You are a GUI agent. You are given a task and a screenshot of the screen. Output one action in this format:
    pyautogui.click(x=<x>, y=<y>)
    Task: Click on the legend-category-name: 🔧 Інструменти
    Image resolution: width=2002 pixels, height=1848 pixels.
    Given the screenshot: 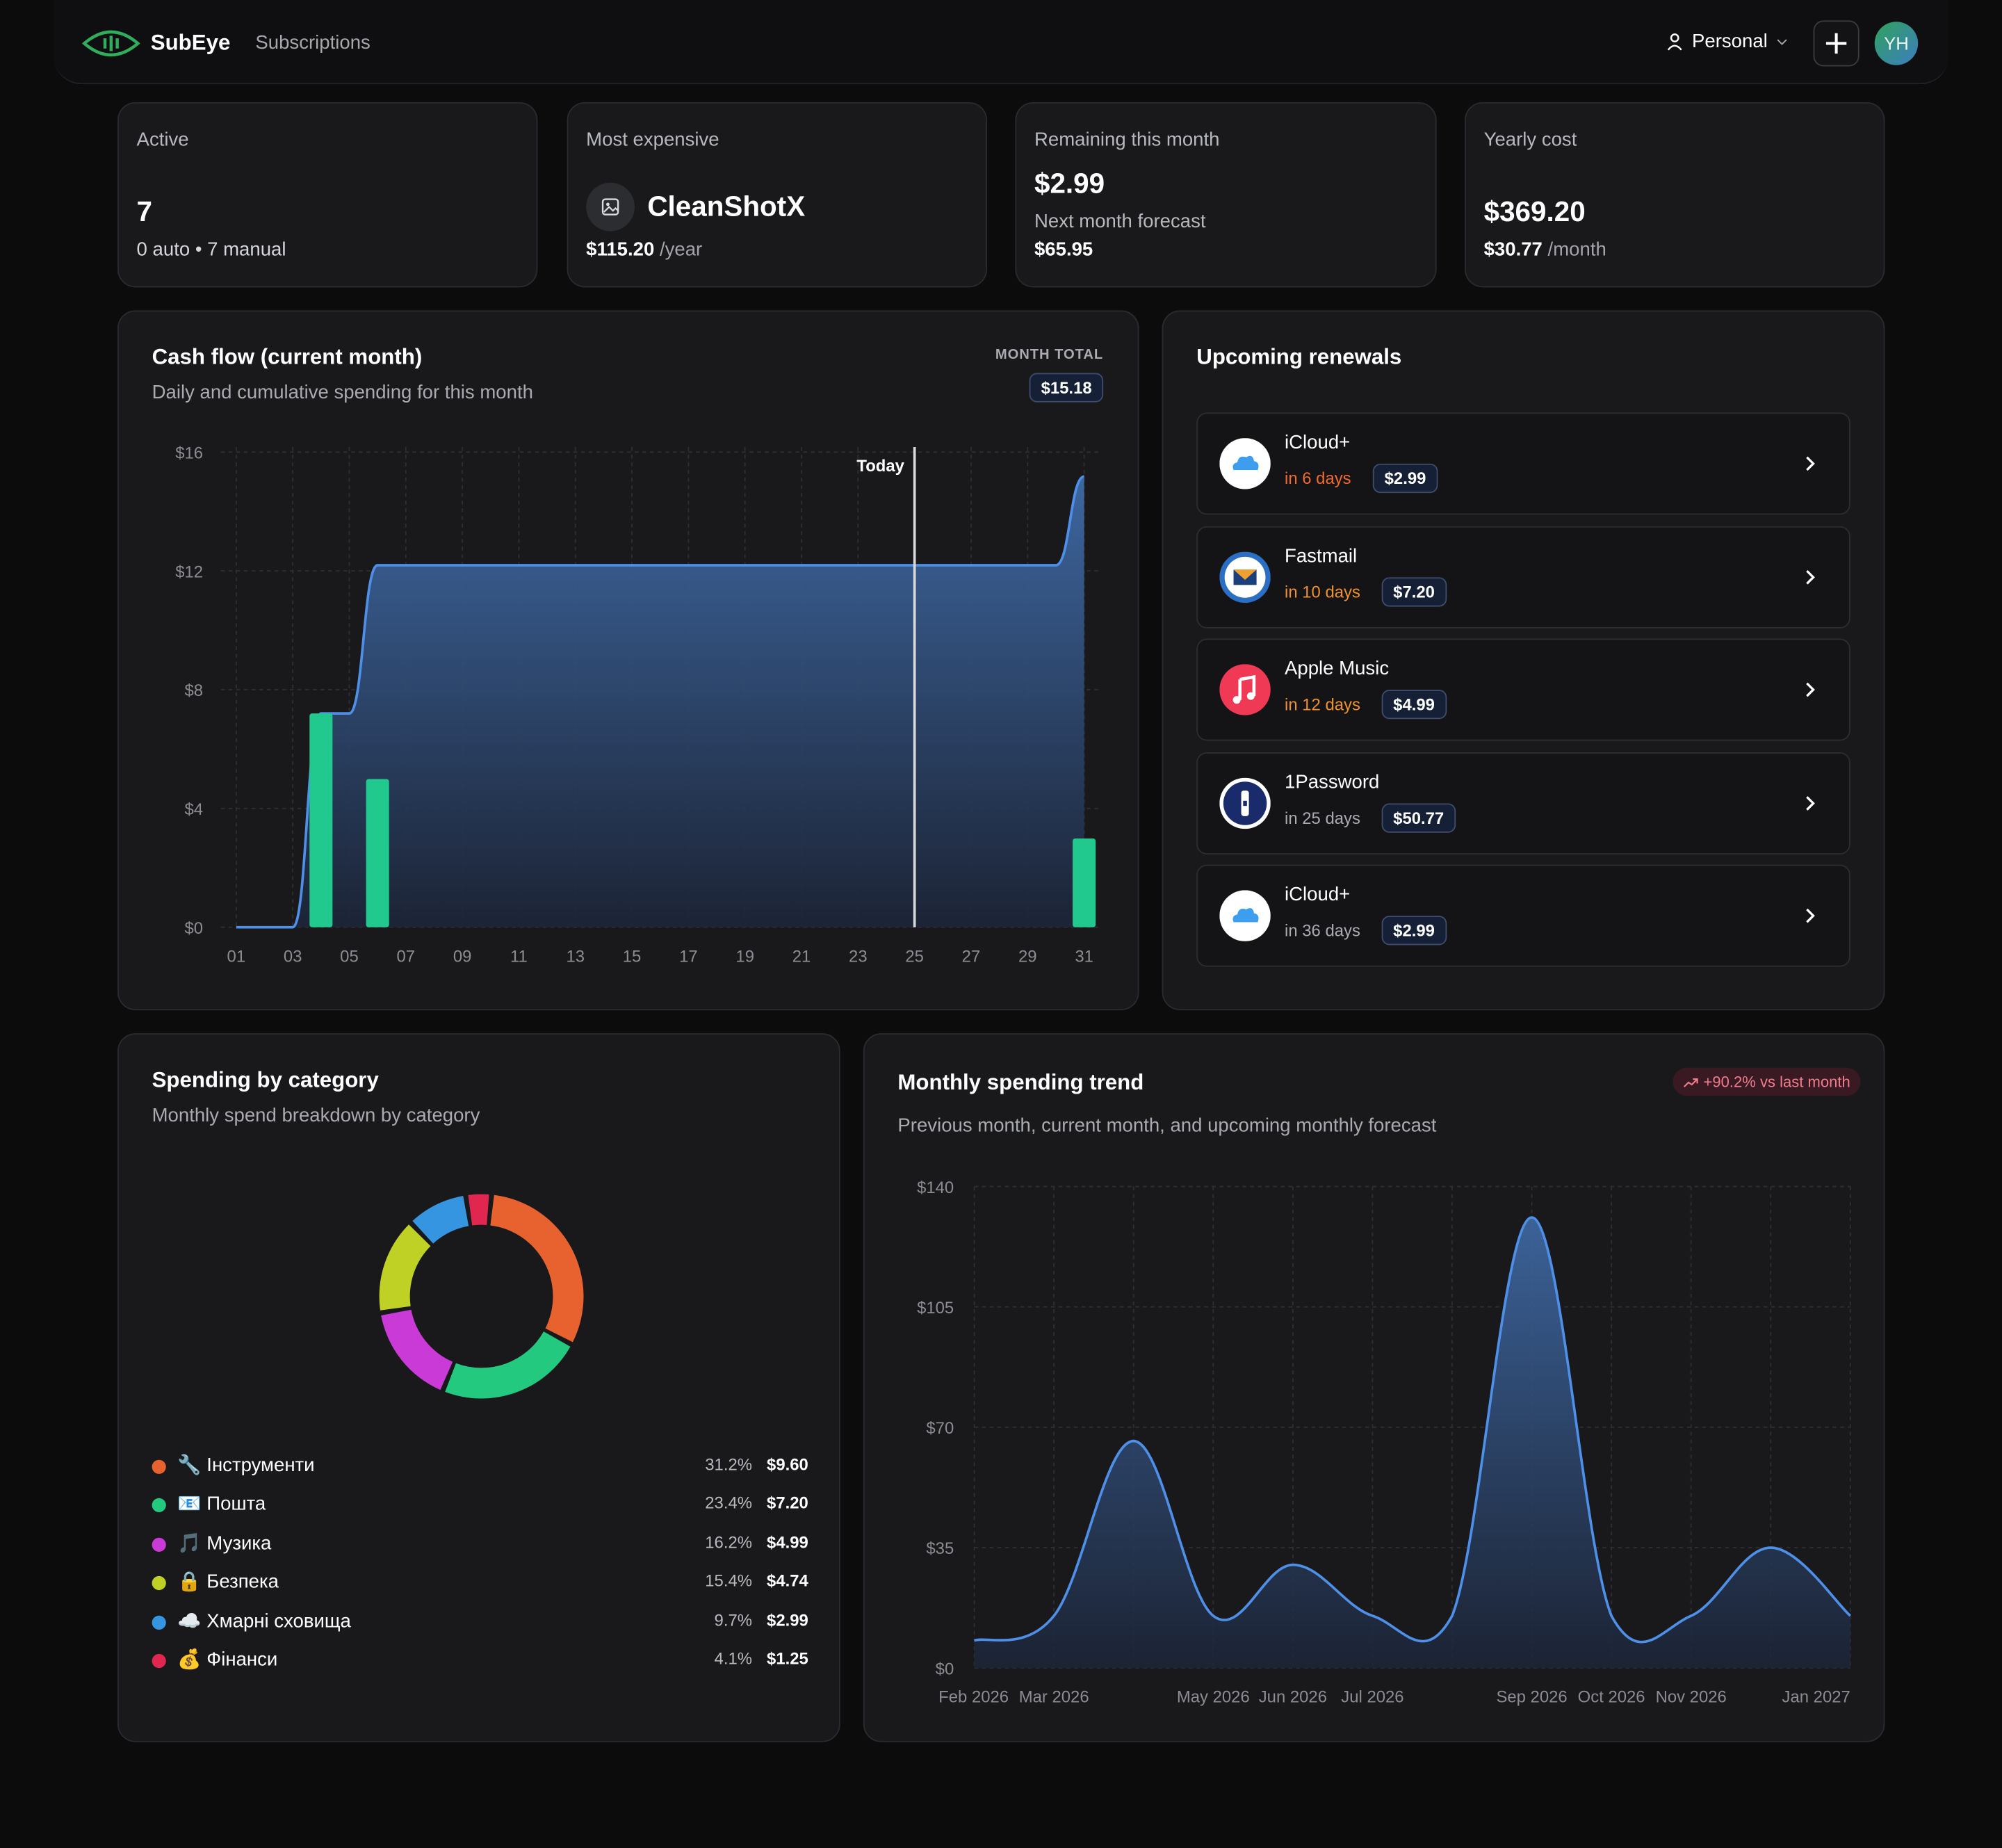 What is the action you would take?
    pyautogui.click(x=246, y=1465)
    